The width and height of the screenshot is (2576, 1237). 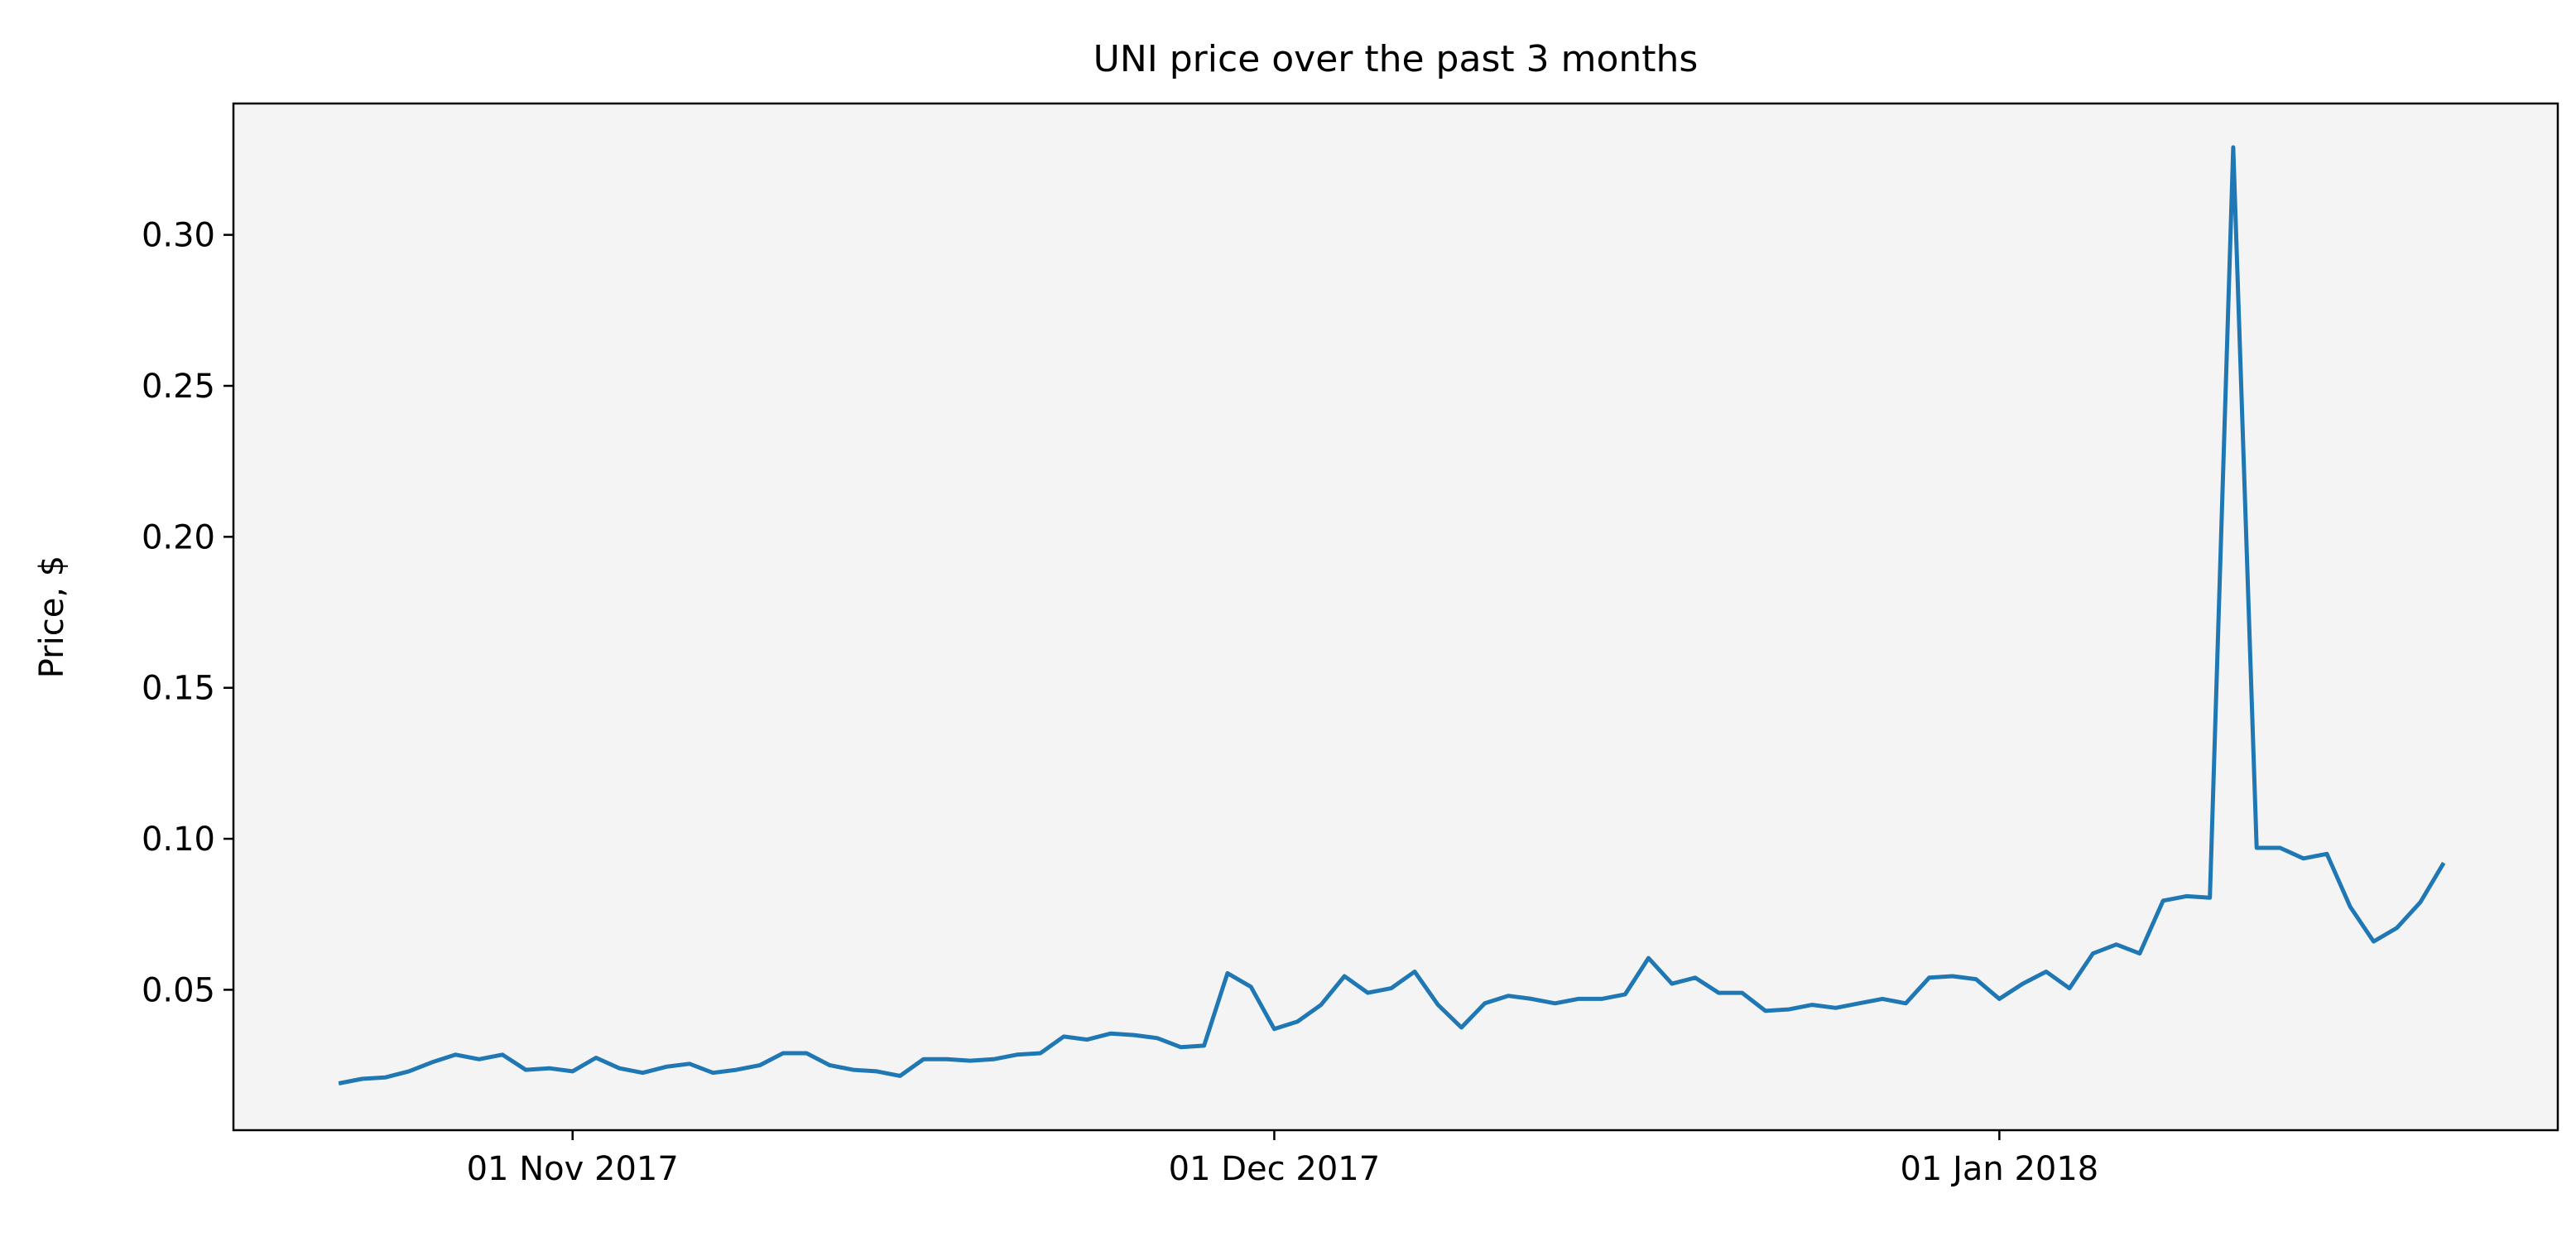 I want to click on y-tick-label: 0.25, so click(x=178, y=387).